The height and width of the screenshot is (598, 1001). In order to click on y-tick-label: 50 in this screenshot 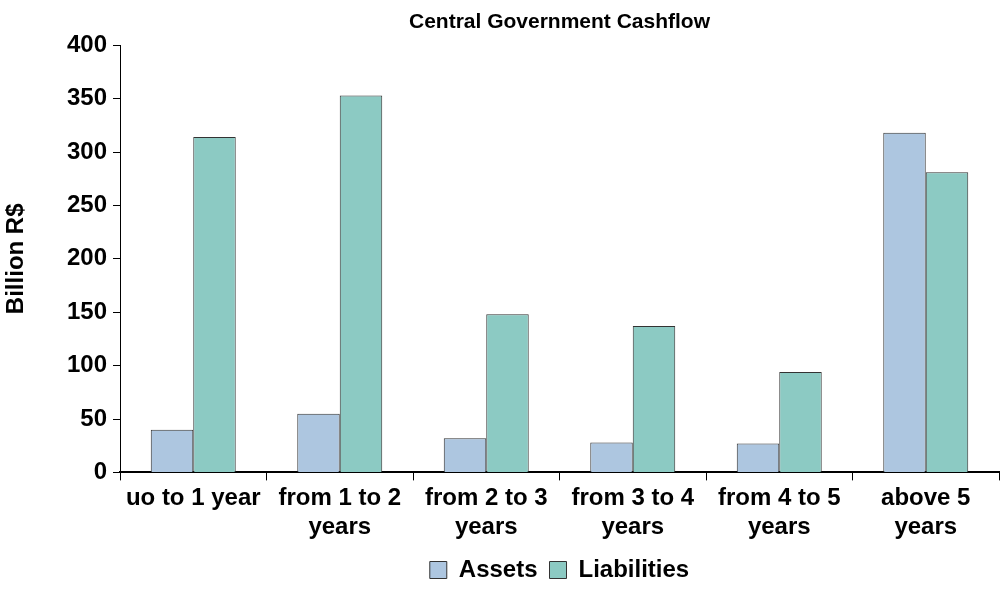, I will do `click(93, 417)`.